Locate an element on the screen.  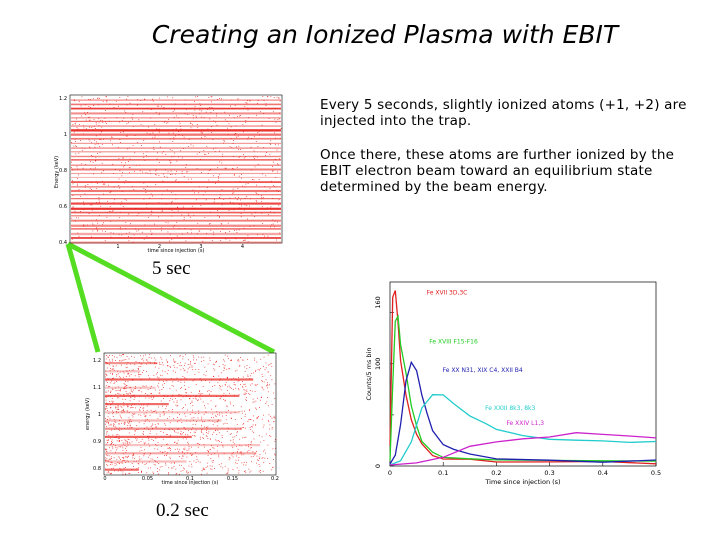
top-plot-bands is located at coordinates (176, 170).